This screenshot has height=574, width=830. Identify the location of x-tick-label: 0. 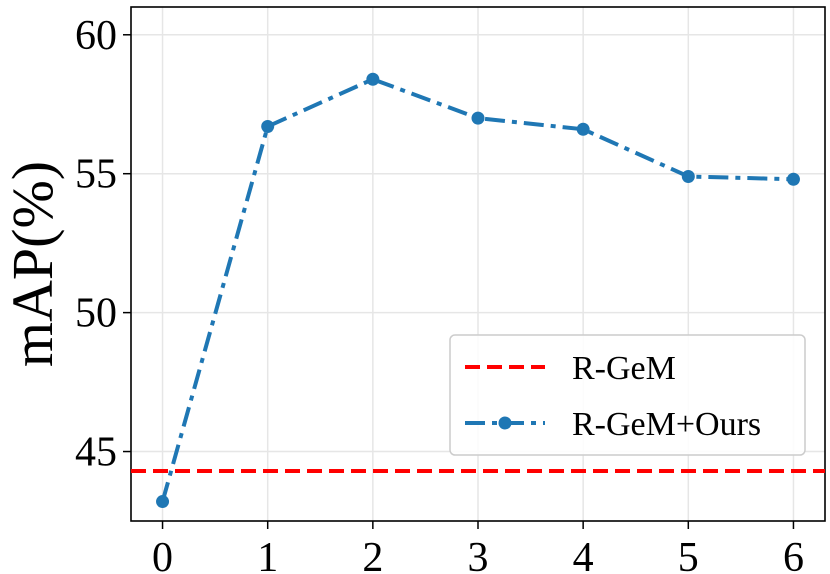
(162, 554).